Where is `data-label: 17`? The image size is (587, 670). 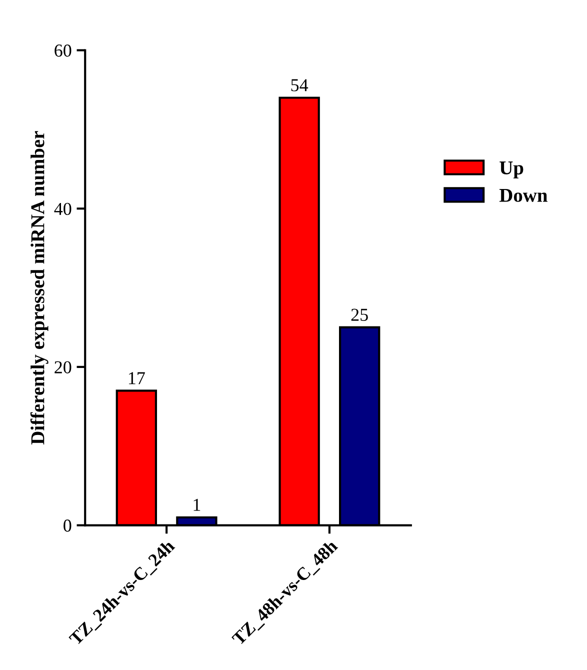 data-label: 17 is located at coordinates (136, 378).